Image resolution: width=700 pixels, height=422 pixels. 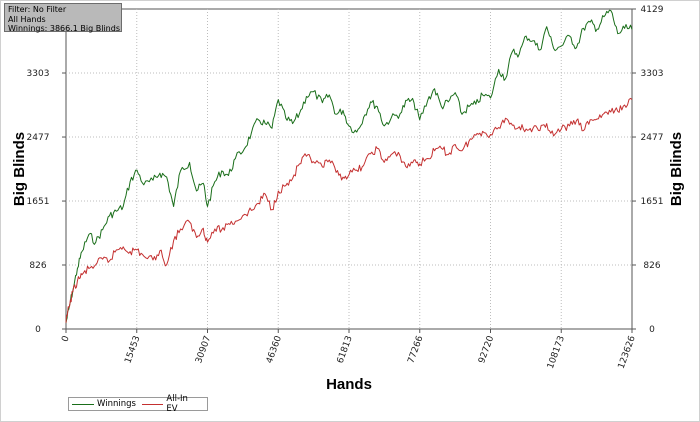 What do you see at coordinates (652, 74) in the screenshot?
I see `y-tick-label-right: 3303` at bounding box center [652, 74].